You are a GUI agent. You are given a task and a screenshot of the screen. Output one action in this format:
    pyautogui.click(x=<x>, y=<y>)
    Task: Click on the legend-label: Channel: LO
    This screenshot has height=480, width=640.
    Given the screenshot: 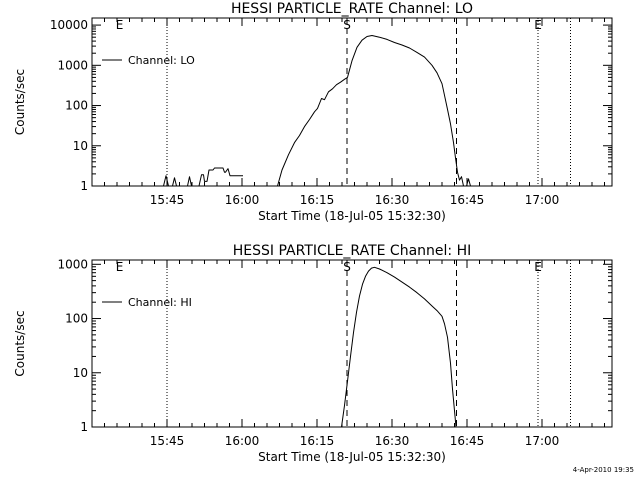 What is the action you would take?
    pyautogui.click(x=161, y=60)
    